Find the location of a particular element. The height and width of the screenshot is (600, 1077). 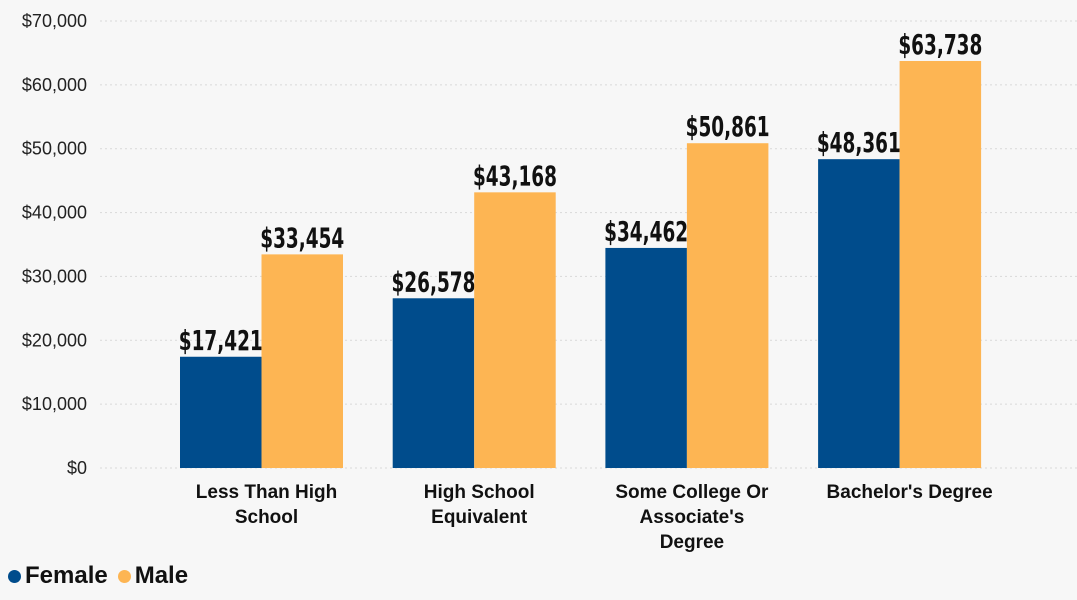

x-tick-label: Degree is located at coordinates (692, 542).